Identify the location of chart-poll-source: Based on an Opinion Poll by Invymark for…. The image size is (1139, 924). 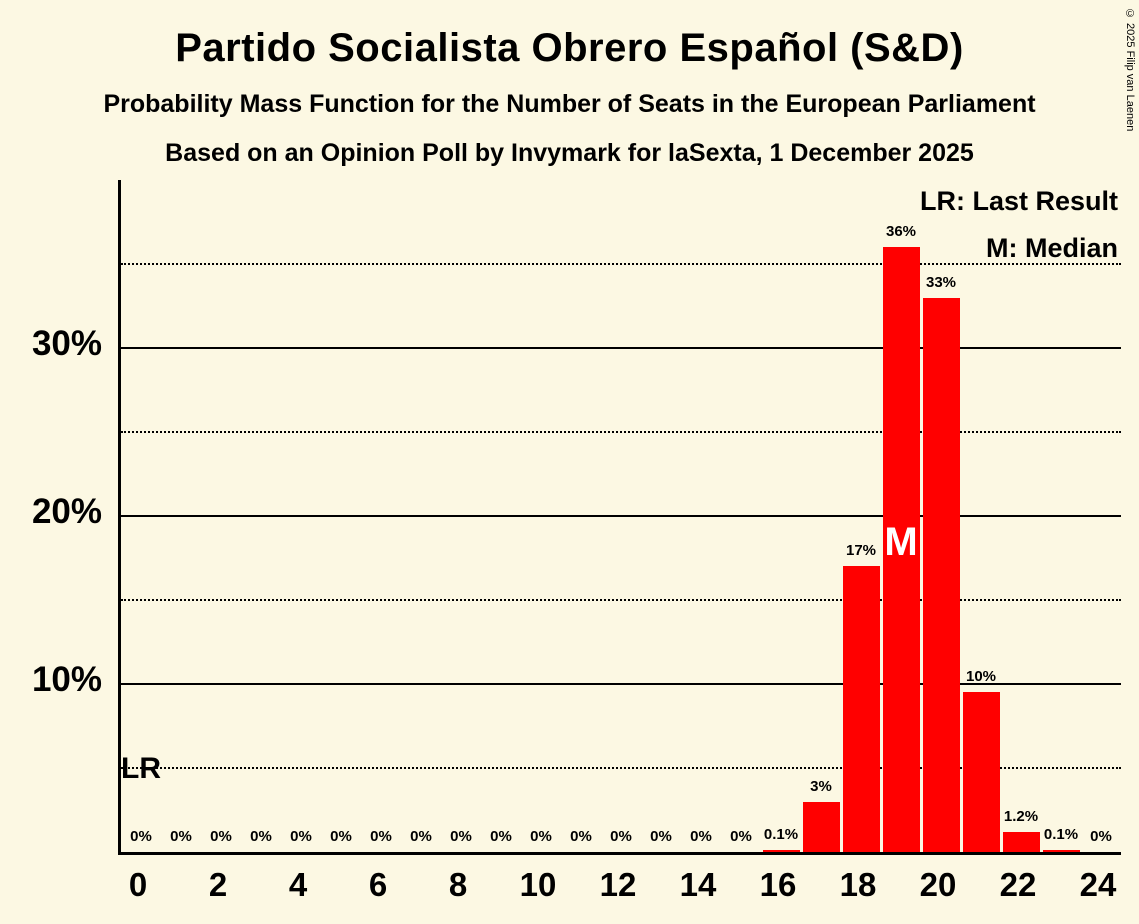
(569, 153).